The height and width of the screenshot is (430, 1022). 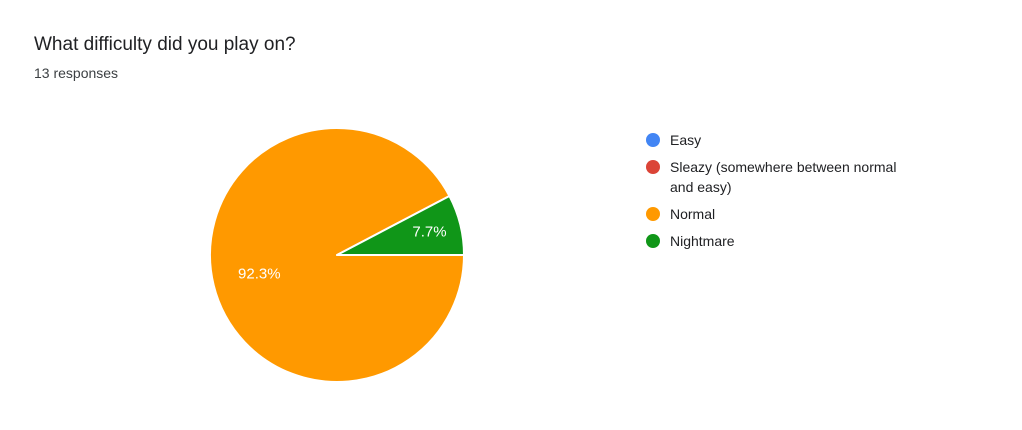 What do you see at coordinates (653, 214) in the screenshot?
I see `legend-dot-normal` at bounding box center [653, 214].